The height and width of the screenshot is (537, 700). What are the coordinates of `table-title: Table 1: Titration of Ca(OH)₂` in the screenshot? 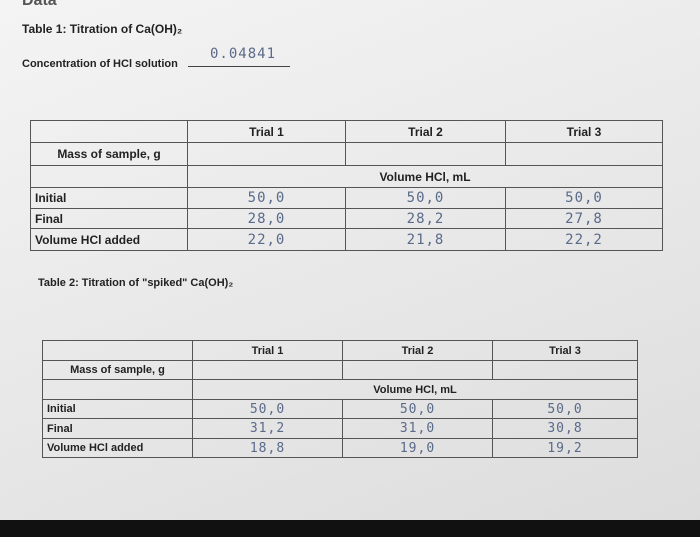 It's located at (102, 29).